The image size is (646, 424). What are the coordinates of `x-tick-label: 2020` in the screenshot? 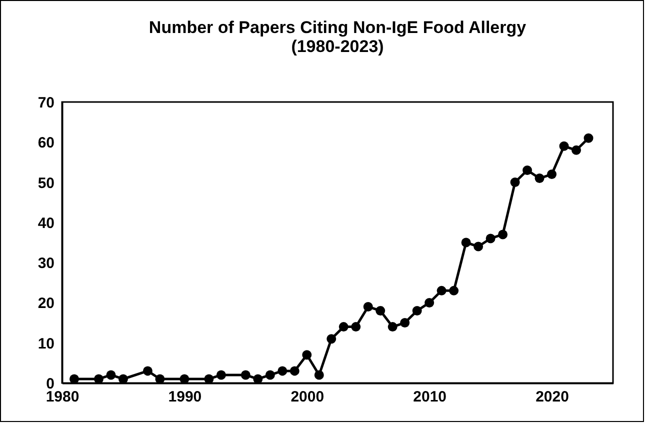 It's located at (552, 397).